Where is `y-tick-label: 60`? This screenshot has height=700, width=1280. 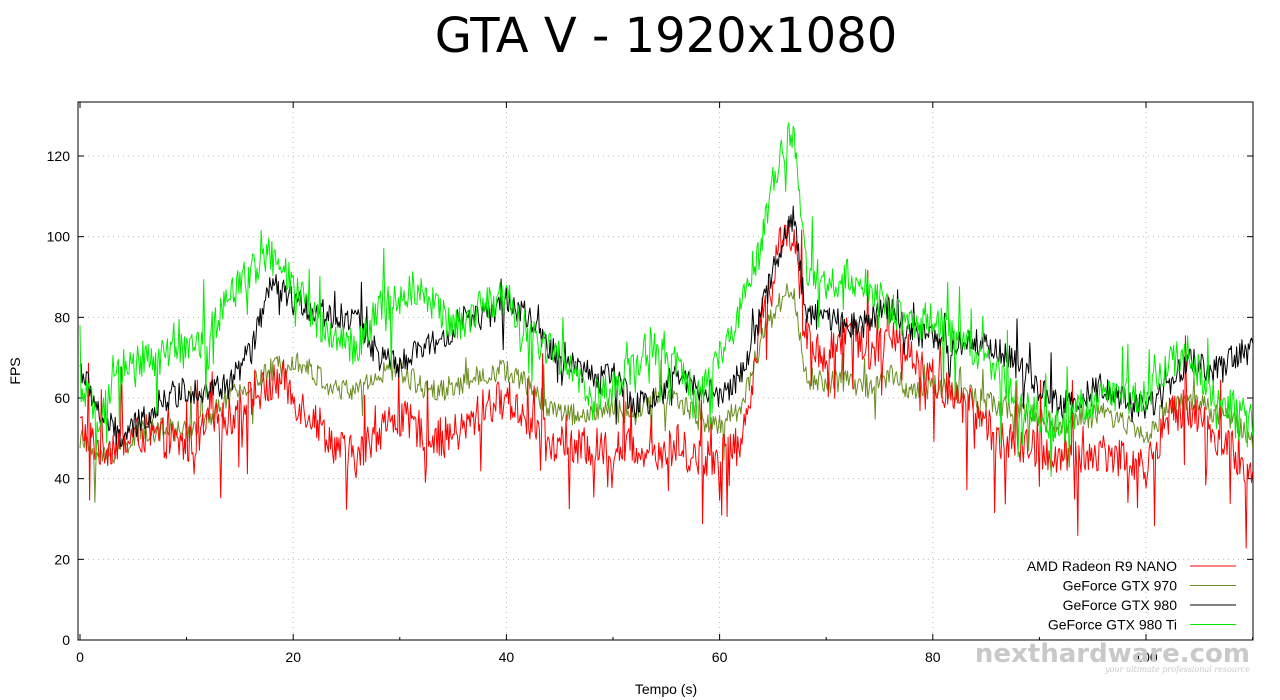
y-tick-label: 60 is located at coordinates (62, 398).